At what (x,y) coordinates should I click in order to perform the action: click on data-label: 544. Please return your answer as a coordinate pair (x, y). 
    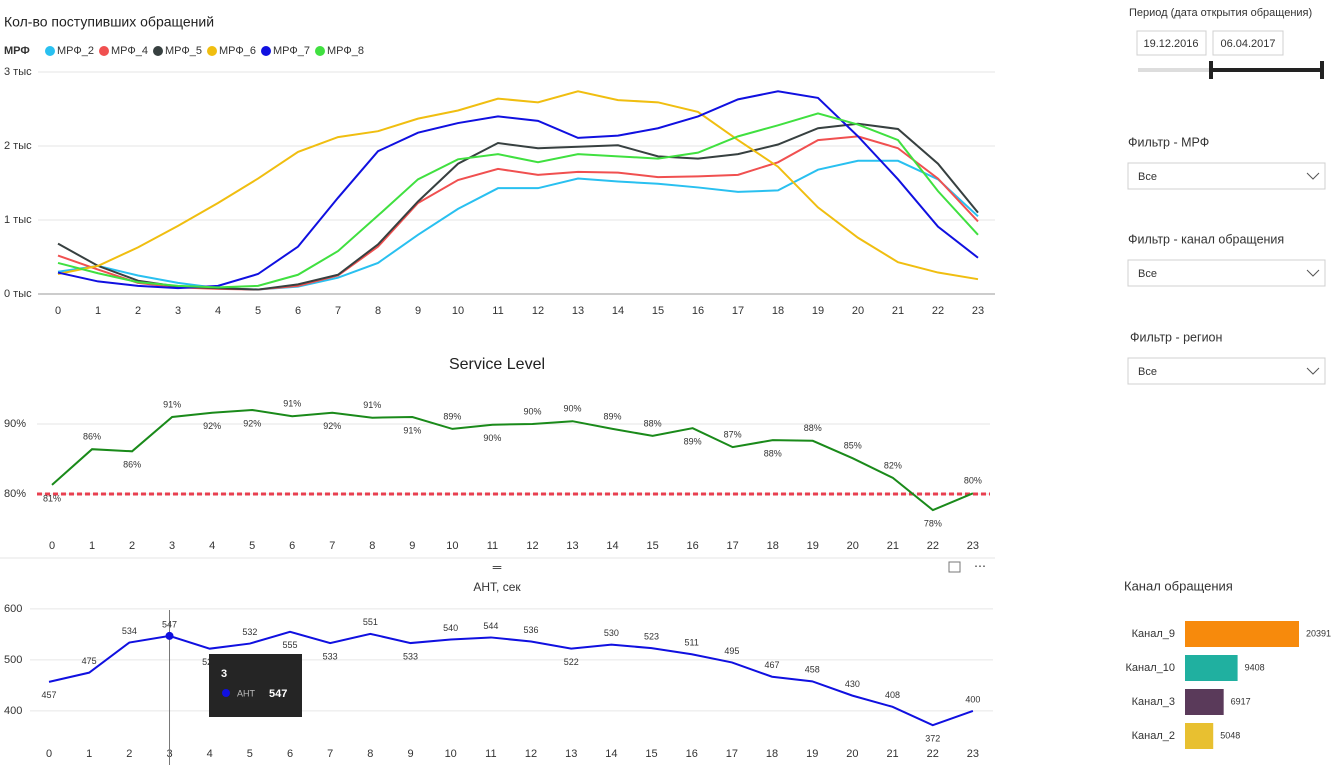
    Looking at the image, I should click on (490, 626).